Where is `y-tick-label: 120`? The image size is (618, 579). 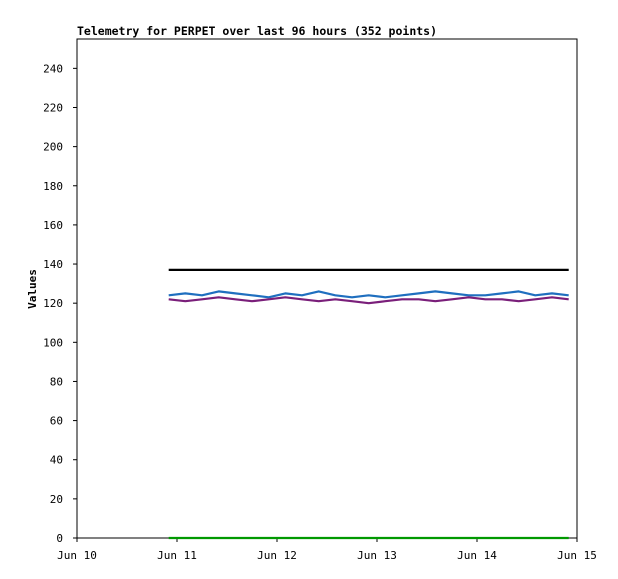
y-tick-label: 120 is located at coordinates (53, 303).